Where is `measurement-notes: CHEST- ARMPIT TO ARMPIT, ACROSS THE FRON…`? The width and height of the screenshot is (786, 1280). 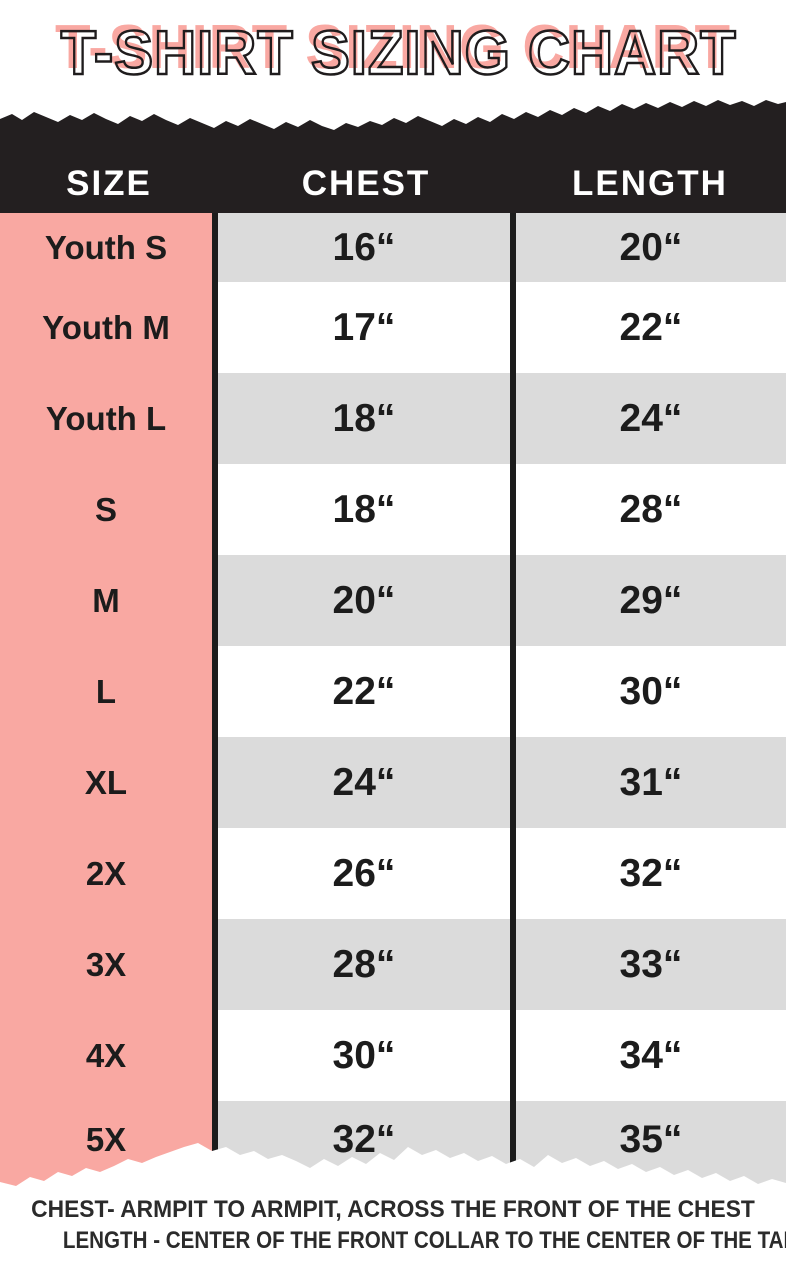
measurement-notes: CHEST- ARMPIT TO ARMPIT, ACROSS THE FRON… is located at coordinates (393, 1225).